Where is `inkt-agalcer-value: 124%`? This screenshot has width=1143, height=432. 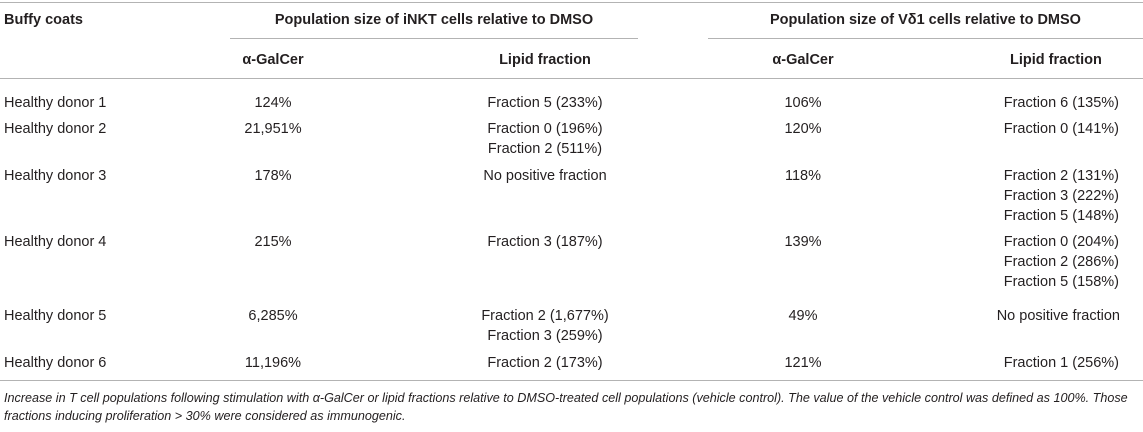
inkt-agalcer-value: 124% is located at coordinates (273, 103).